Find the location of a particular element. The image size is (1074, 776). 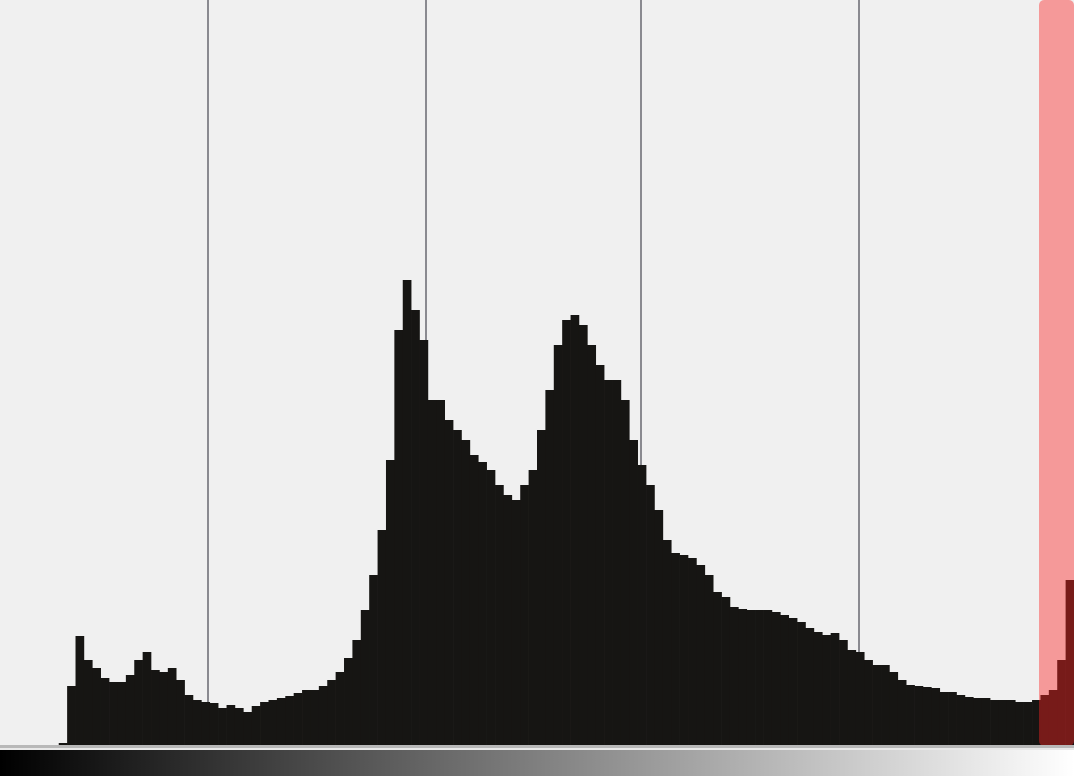

baseline is located at coordinates (537, 746).